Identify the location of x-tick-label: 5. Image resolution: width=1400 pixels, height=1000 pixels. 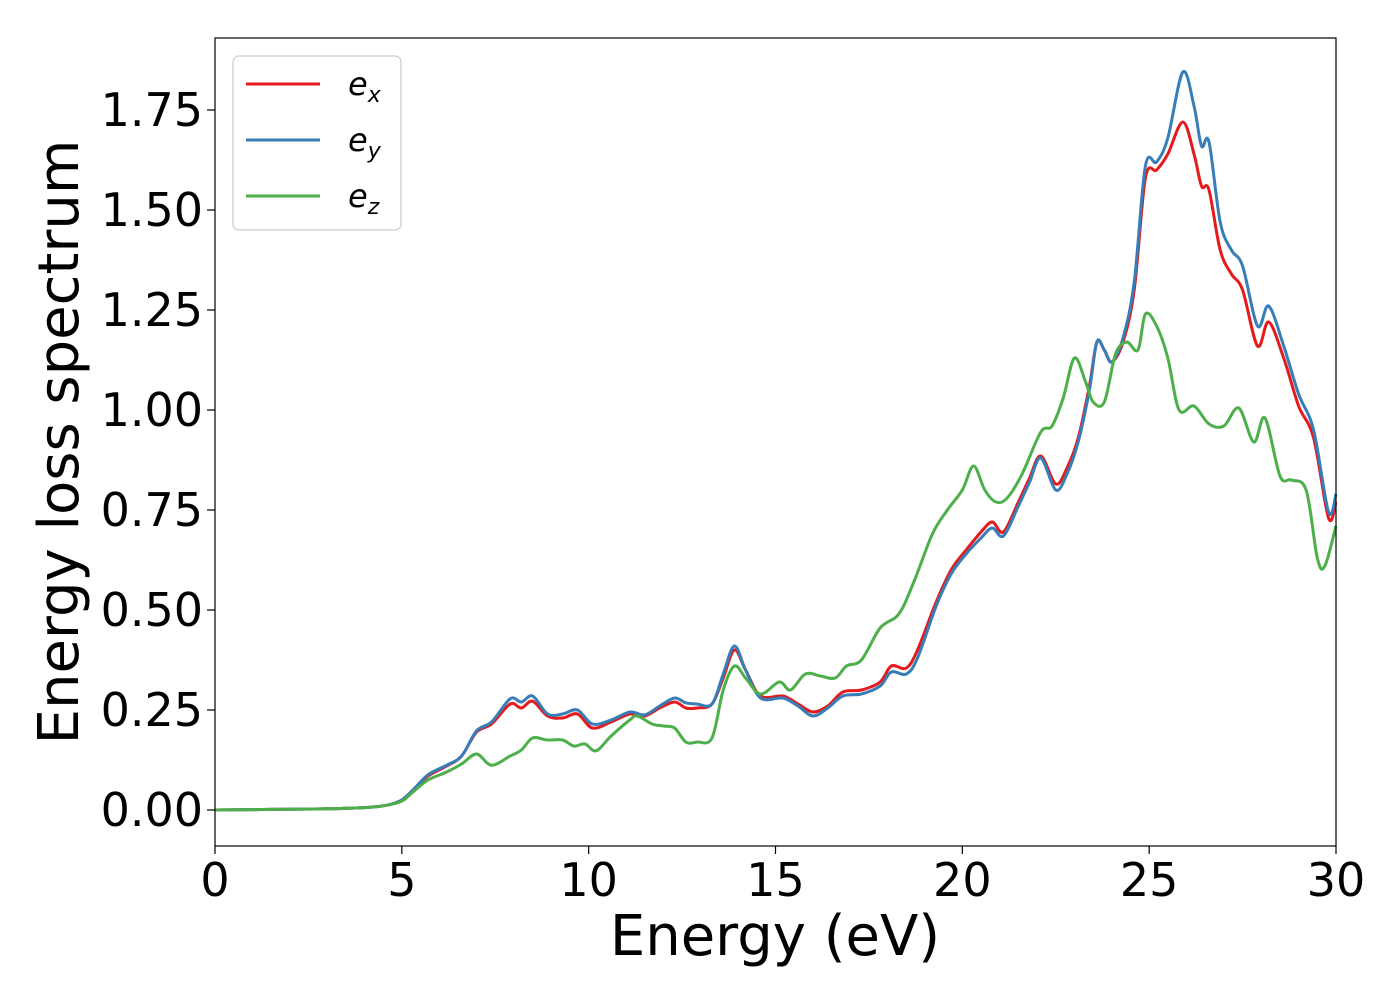
(401, 880).